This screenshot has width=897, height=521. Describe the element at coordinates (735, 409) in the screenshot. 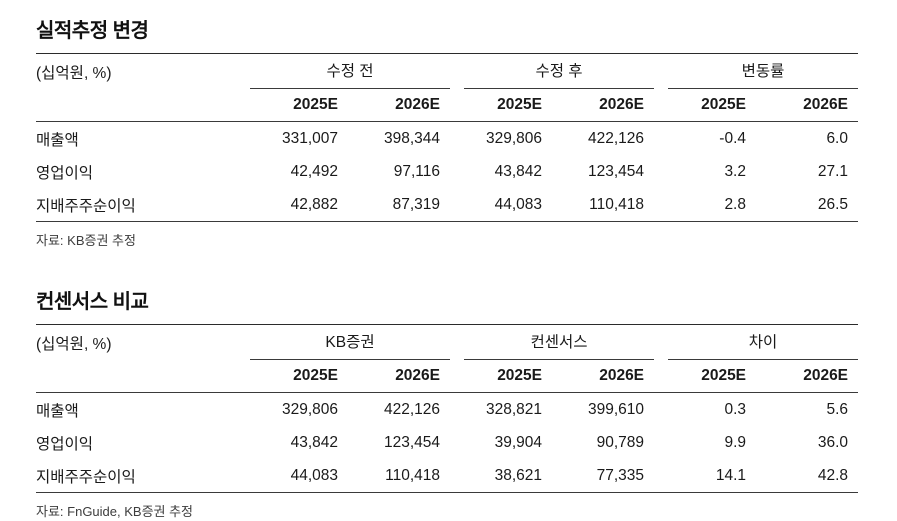

I see `cell-value: 0.3` at that location.